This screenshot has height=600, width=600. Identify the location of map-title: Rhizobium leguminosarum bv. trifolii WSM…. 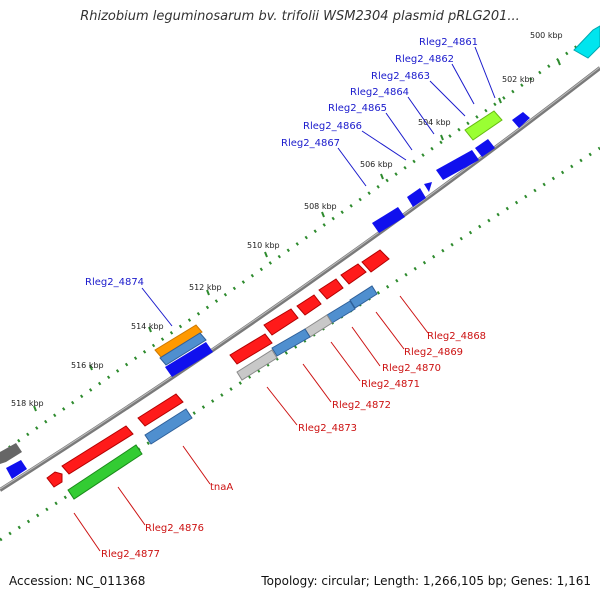
(300, 16).